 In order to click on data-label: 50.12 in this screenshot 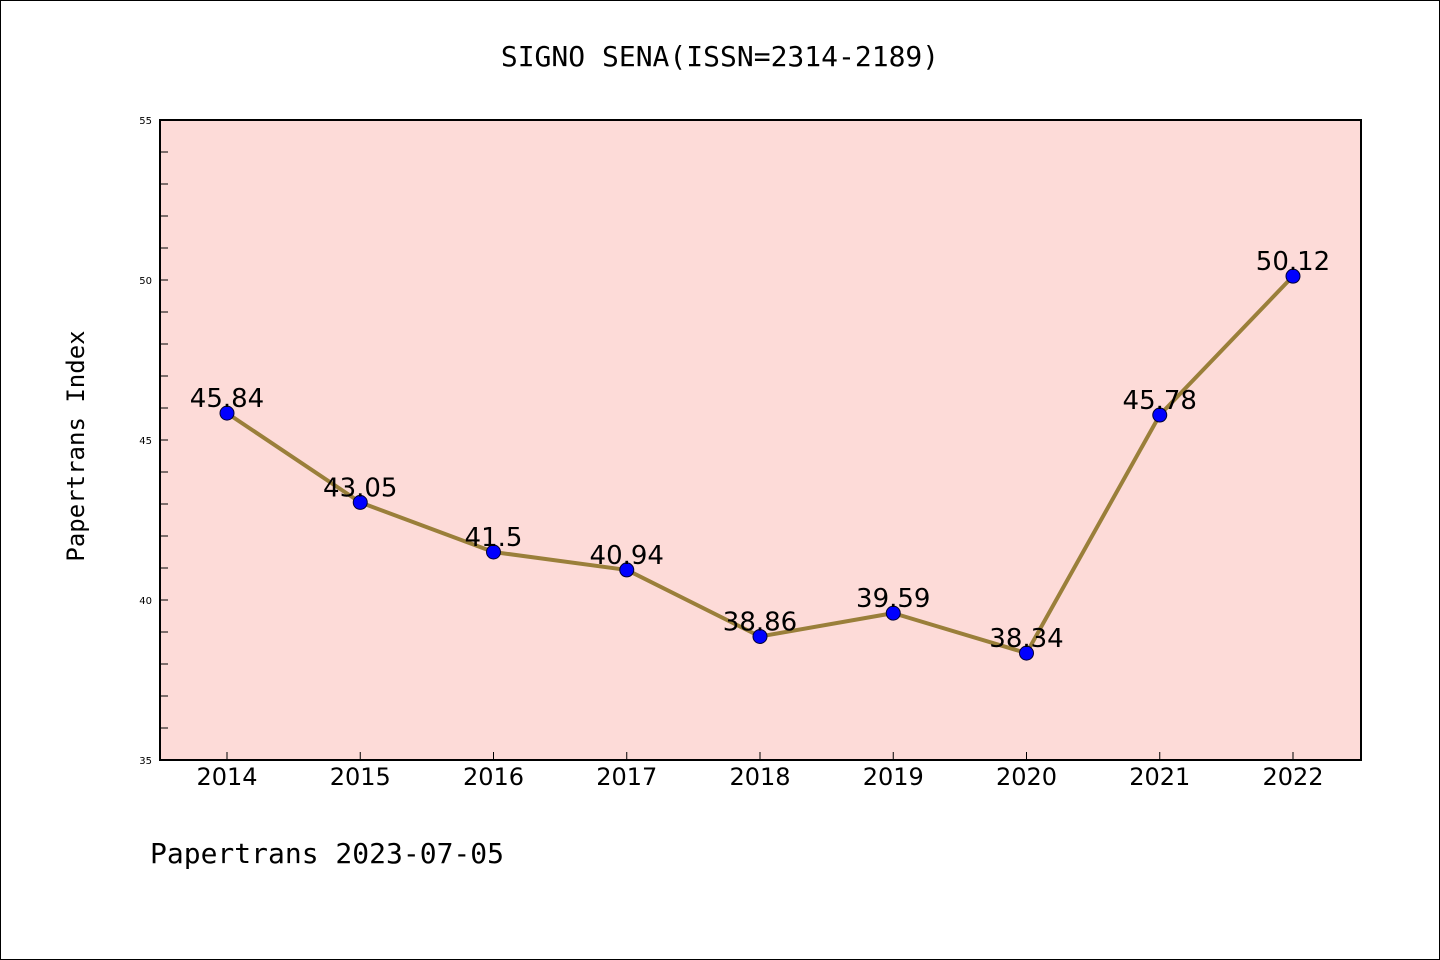, I will do `click(1293, 262)`.